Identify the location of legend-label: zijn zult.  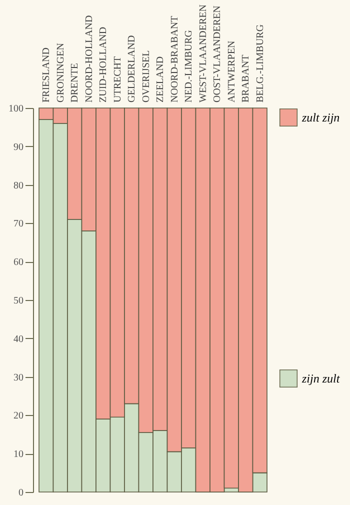
(320, 379).